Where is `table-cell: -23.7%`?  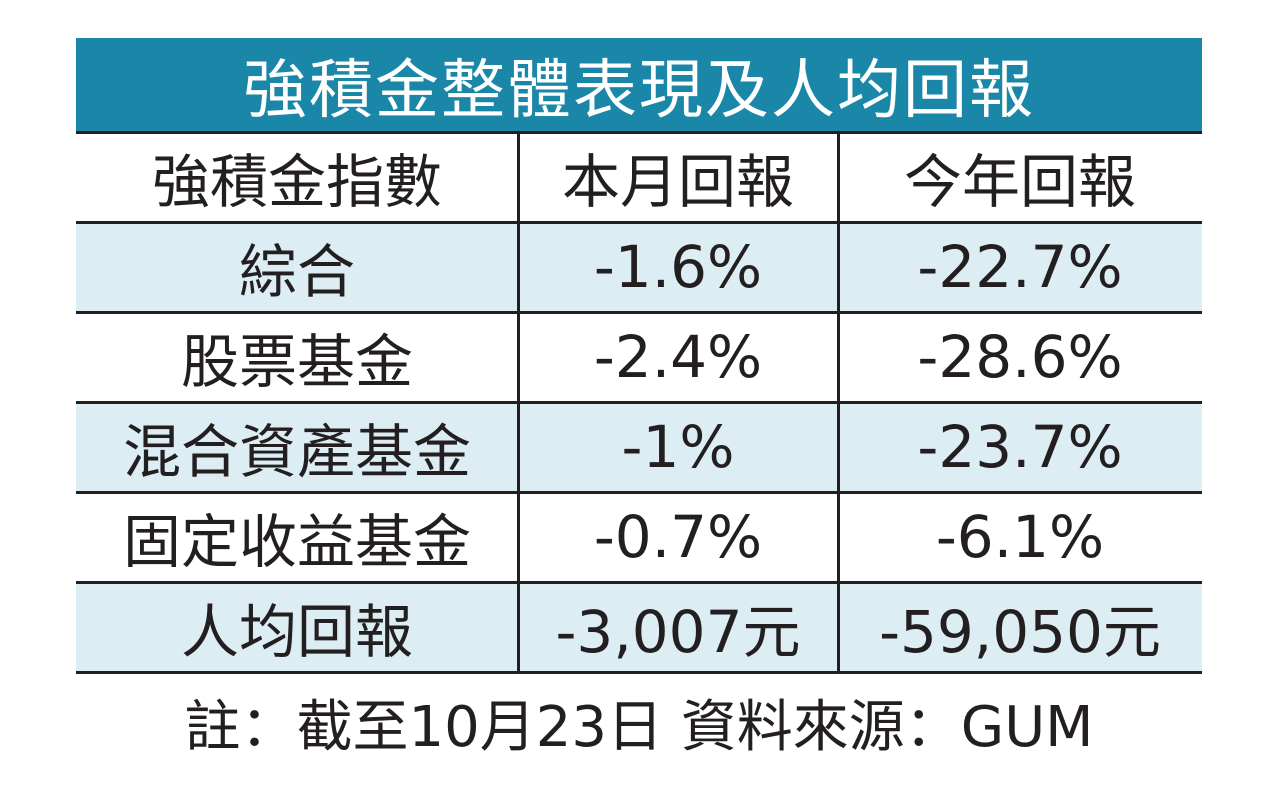 table-cell: -23.7% is located at coordinates (1020, 447).